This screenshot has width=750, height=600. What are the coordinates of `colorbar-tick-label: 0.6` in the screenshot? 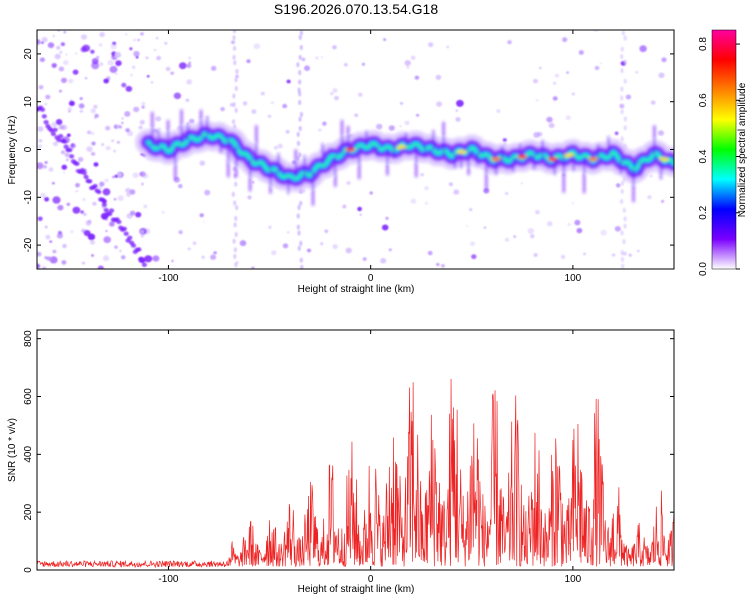 It's located at (703, 100).